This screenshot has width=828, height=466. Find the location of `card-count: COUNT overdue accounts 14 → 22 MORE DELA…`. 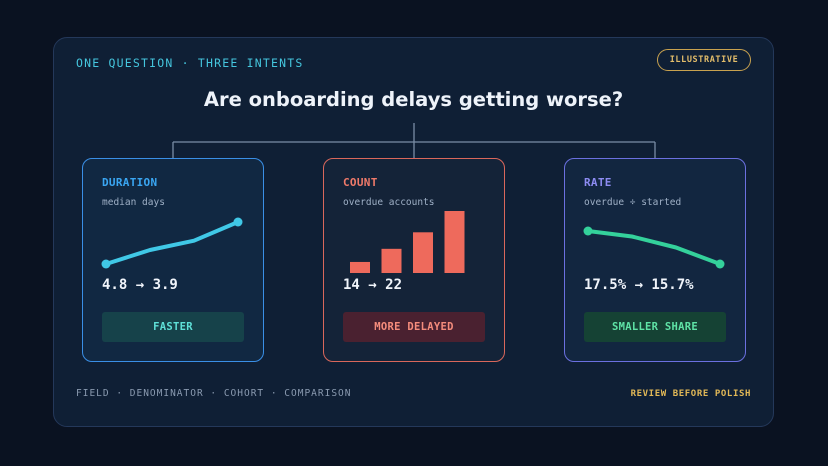

card-count: COUNT overdue accounts 14 → 22 MORE DELA… is located at coordinates (414, 260).